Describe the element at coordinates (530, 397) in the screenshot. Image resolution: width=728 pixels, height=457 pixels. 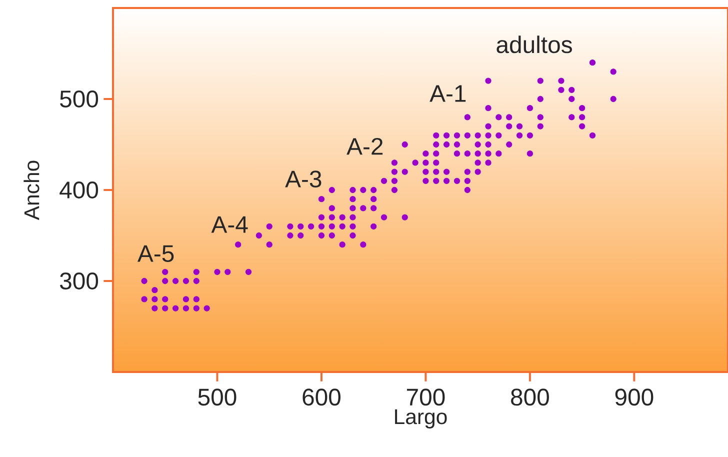
I see `x-tick-label: 800` at that location.